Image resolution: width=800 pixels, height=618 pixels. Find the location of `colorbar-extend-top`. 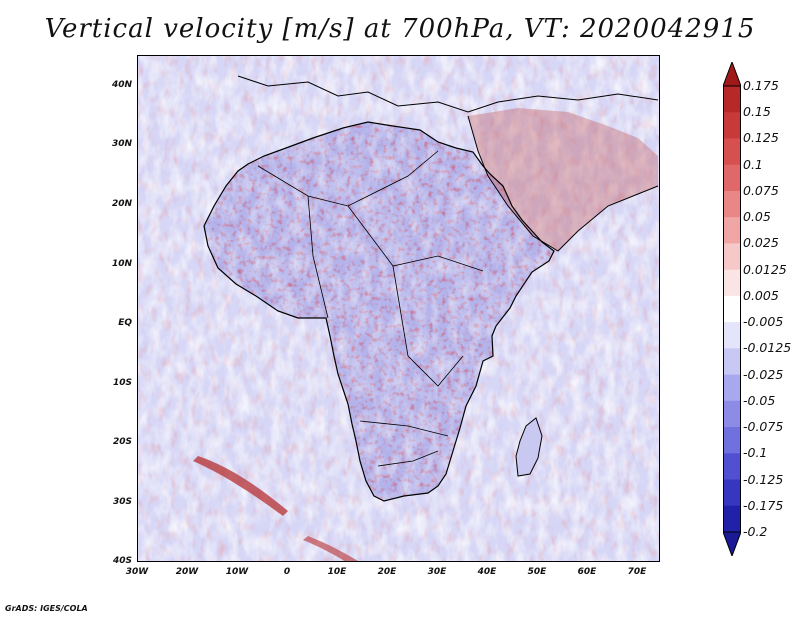

colorbar-extend-top is located at coordinates (732, 74).